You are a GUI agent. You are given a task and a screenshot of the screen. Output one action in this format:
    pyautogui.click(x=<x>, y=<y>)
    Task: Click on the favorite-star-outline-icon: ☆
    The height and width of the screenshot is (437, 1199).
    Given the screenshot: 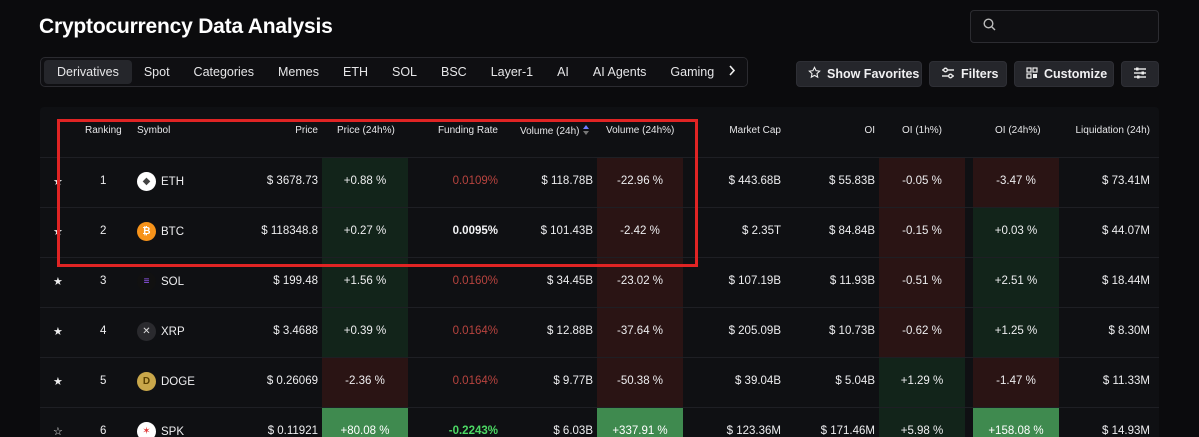 What is the action you would take?
    pyautogui.click(x=58, y=431)
    